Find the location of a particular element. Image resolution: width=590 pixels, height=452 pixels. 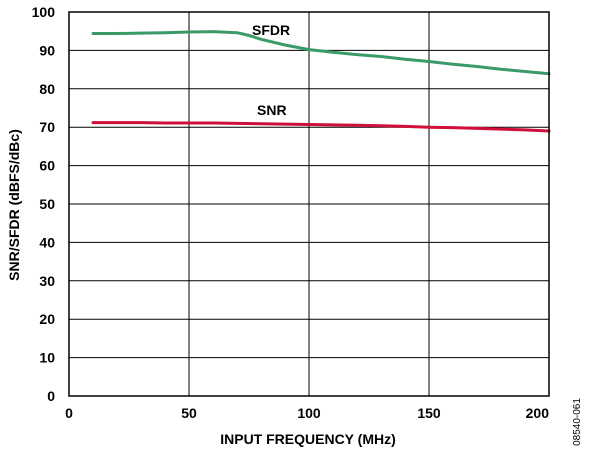

x-tick-label: 50 is located at coordinates (189, 413).